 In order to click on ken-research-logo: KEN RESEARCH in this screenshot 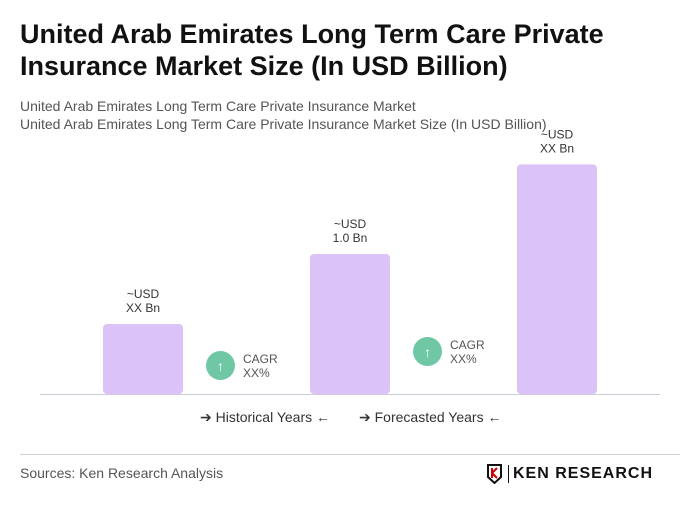, I will do `click(569, 474)`.